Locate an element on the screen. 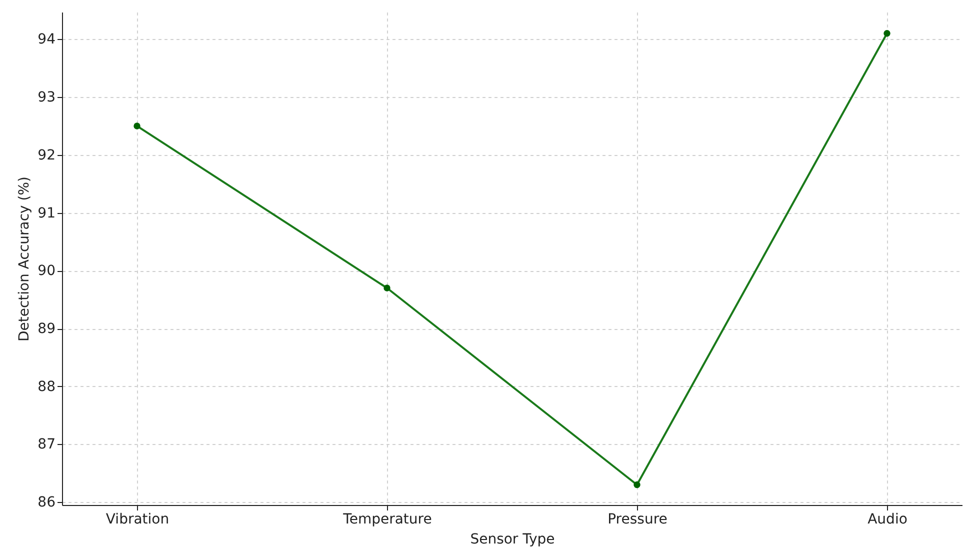 The height and width of the screenshot is (552, 964). x-axis-title: Sensor Type is located at coordinates (512, 540).